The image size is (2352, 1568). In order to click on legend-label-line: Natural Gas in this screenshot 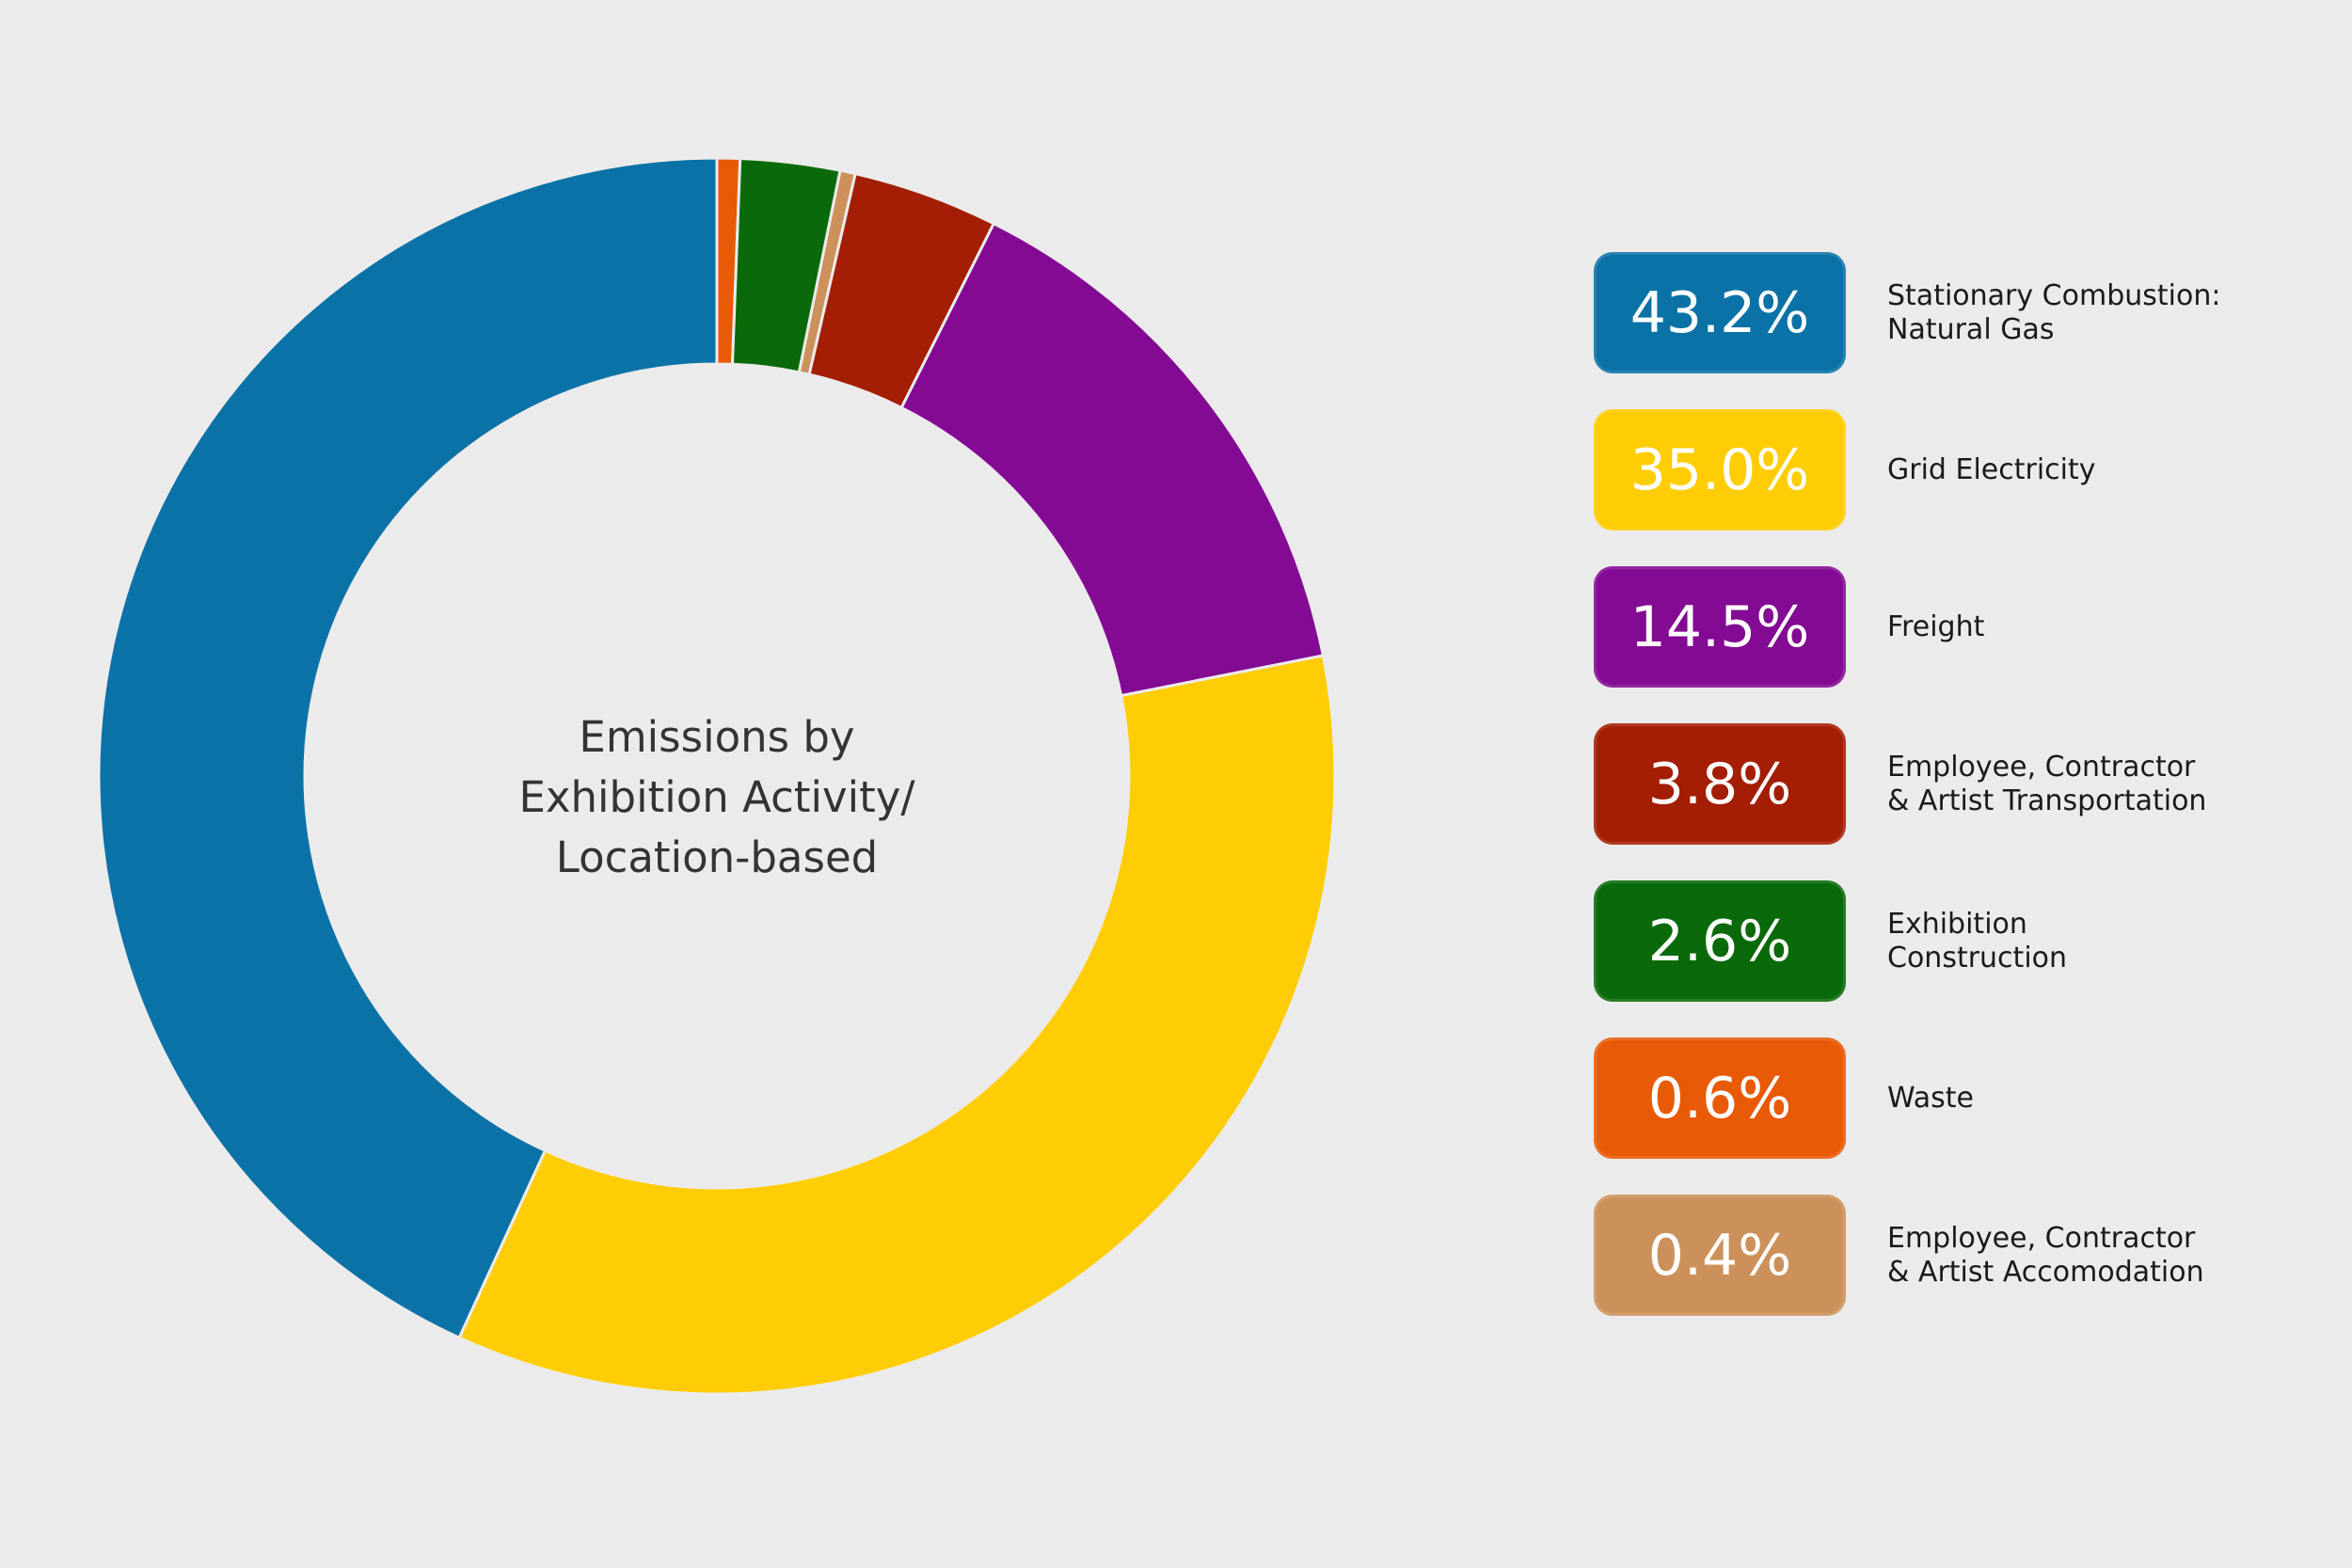, I will do `click(1971, 329)`.